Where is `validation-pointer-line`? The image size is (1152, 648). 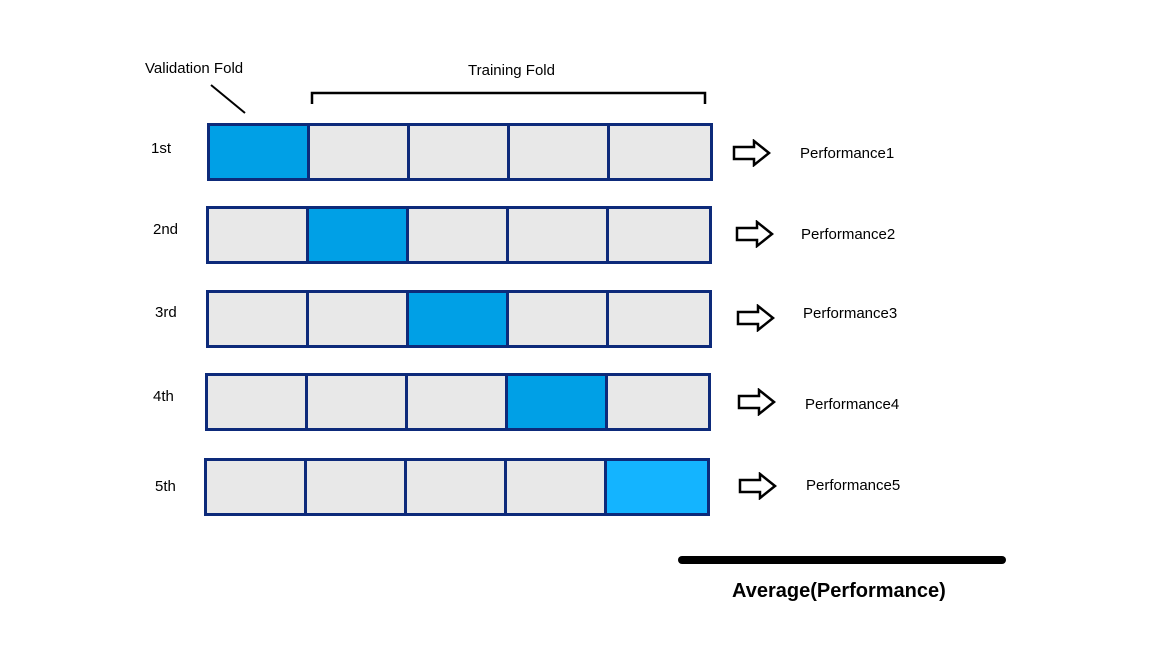 validation-pointer-line is located at coordinates (228, 99).